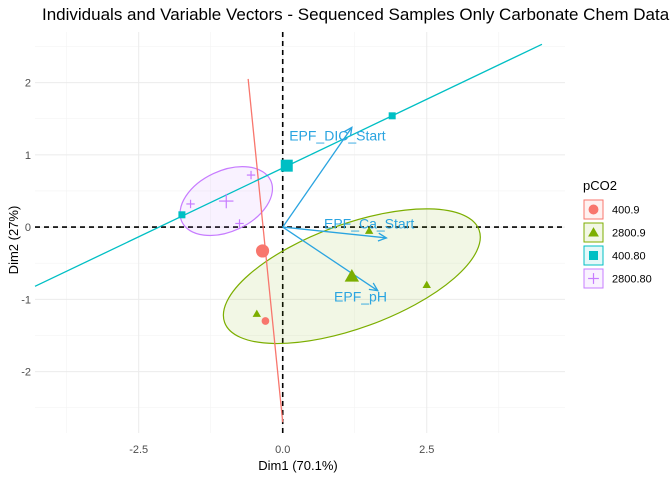 The image size is (672, 480). I want to click on vector-label-0: EPF_DIC_Start, so click(337, 135).